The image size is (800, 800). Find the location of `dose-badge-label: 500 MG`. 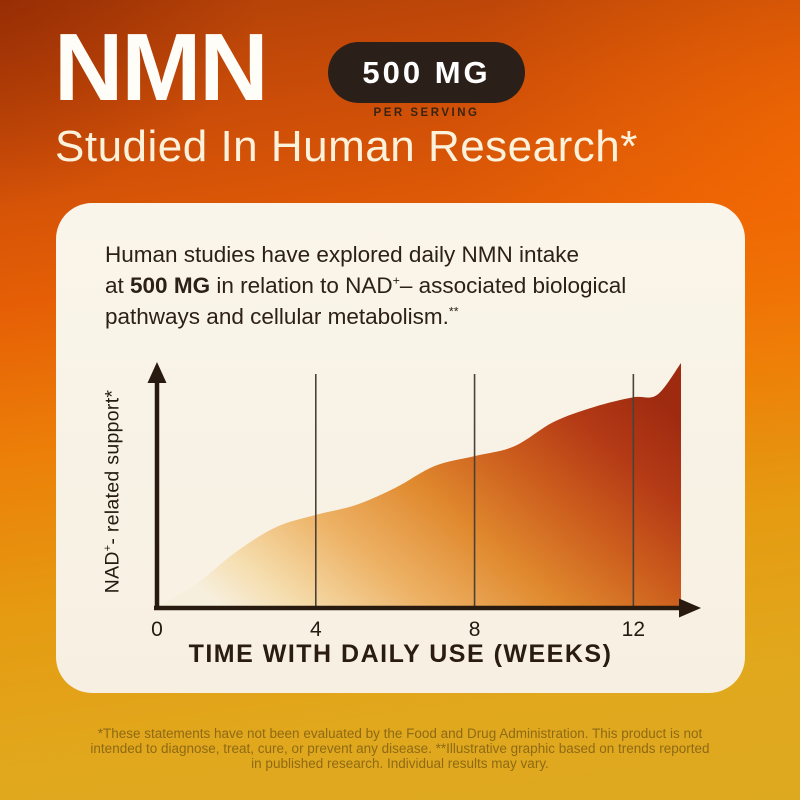

dose-badge-label: 500 MG is located at coordinates (426, 72).